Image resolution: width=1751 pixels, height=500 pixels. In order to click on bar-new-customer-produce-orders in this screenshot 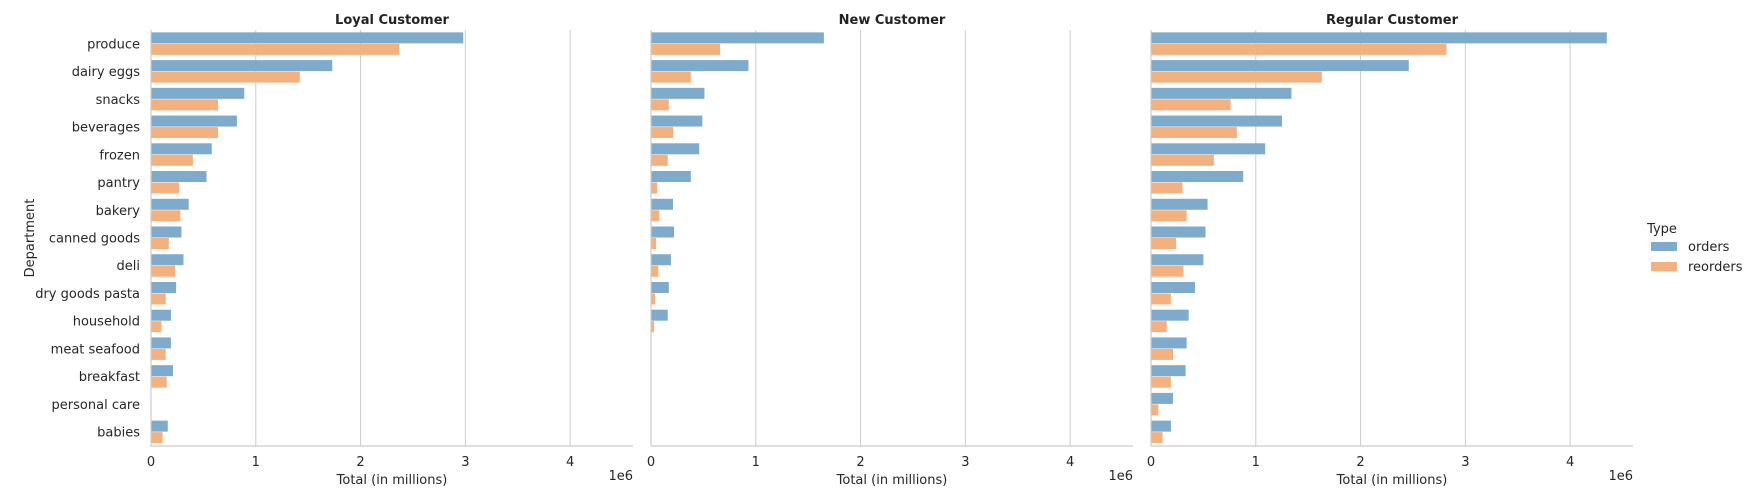, I will do `click(737, 38)`.